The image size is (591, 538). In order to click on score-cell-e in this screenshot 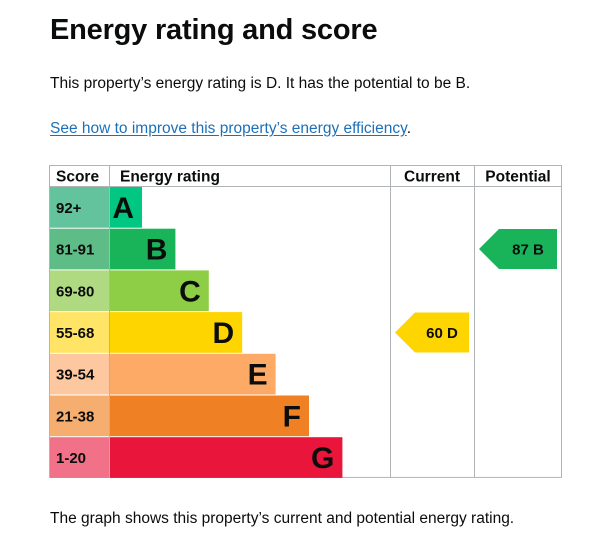, I will do `click(79, 374)`.